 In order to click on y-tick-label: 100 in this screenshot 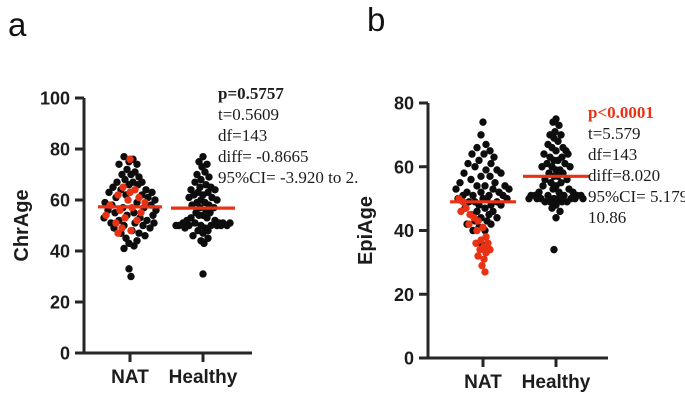, I will do `click(55, 99)`.